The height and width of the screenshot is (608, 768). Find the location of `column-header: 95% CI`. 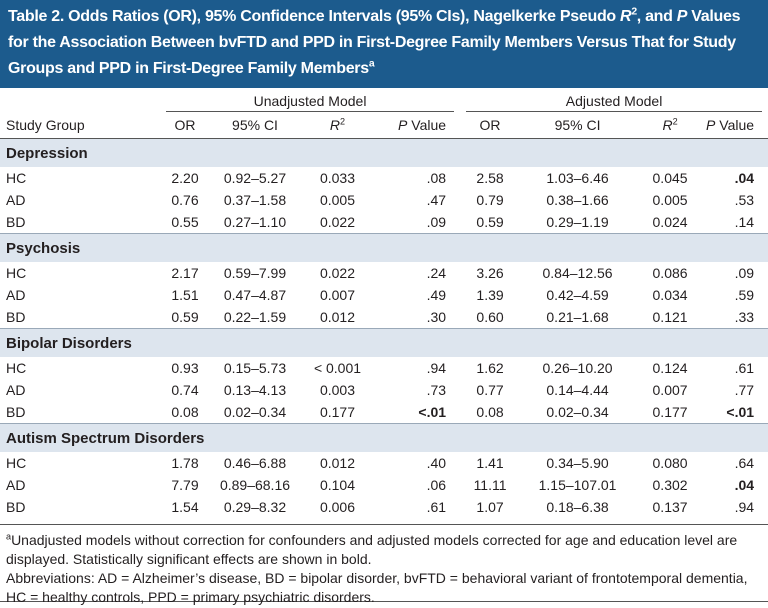

column-header: 95% CI is located at coordinates (578, 125).